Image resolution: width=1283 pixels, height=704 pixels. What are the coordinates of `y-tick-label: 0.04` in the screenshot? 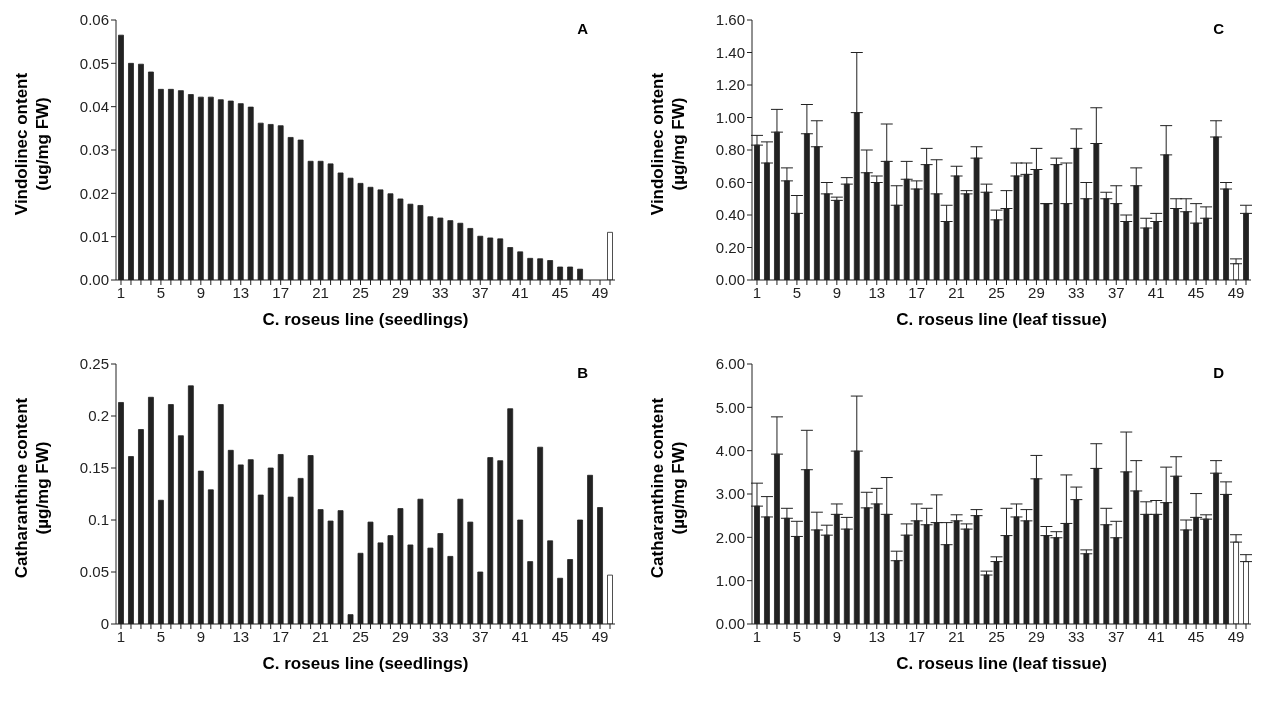 It's located at (94, 106).